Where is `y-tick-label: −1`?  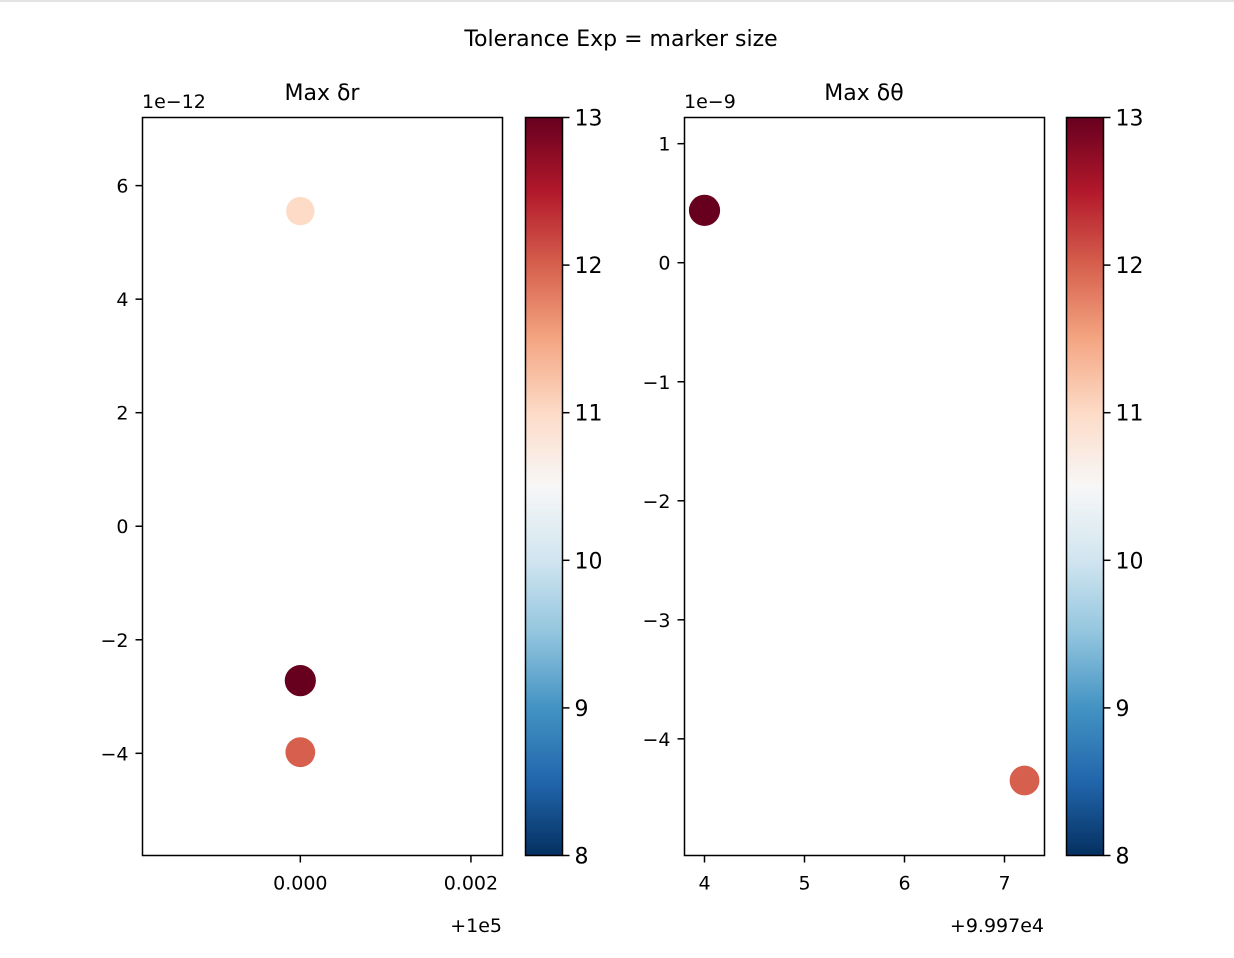
y-tick-label: −1 is located at coordinates (656, 383).